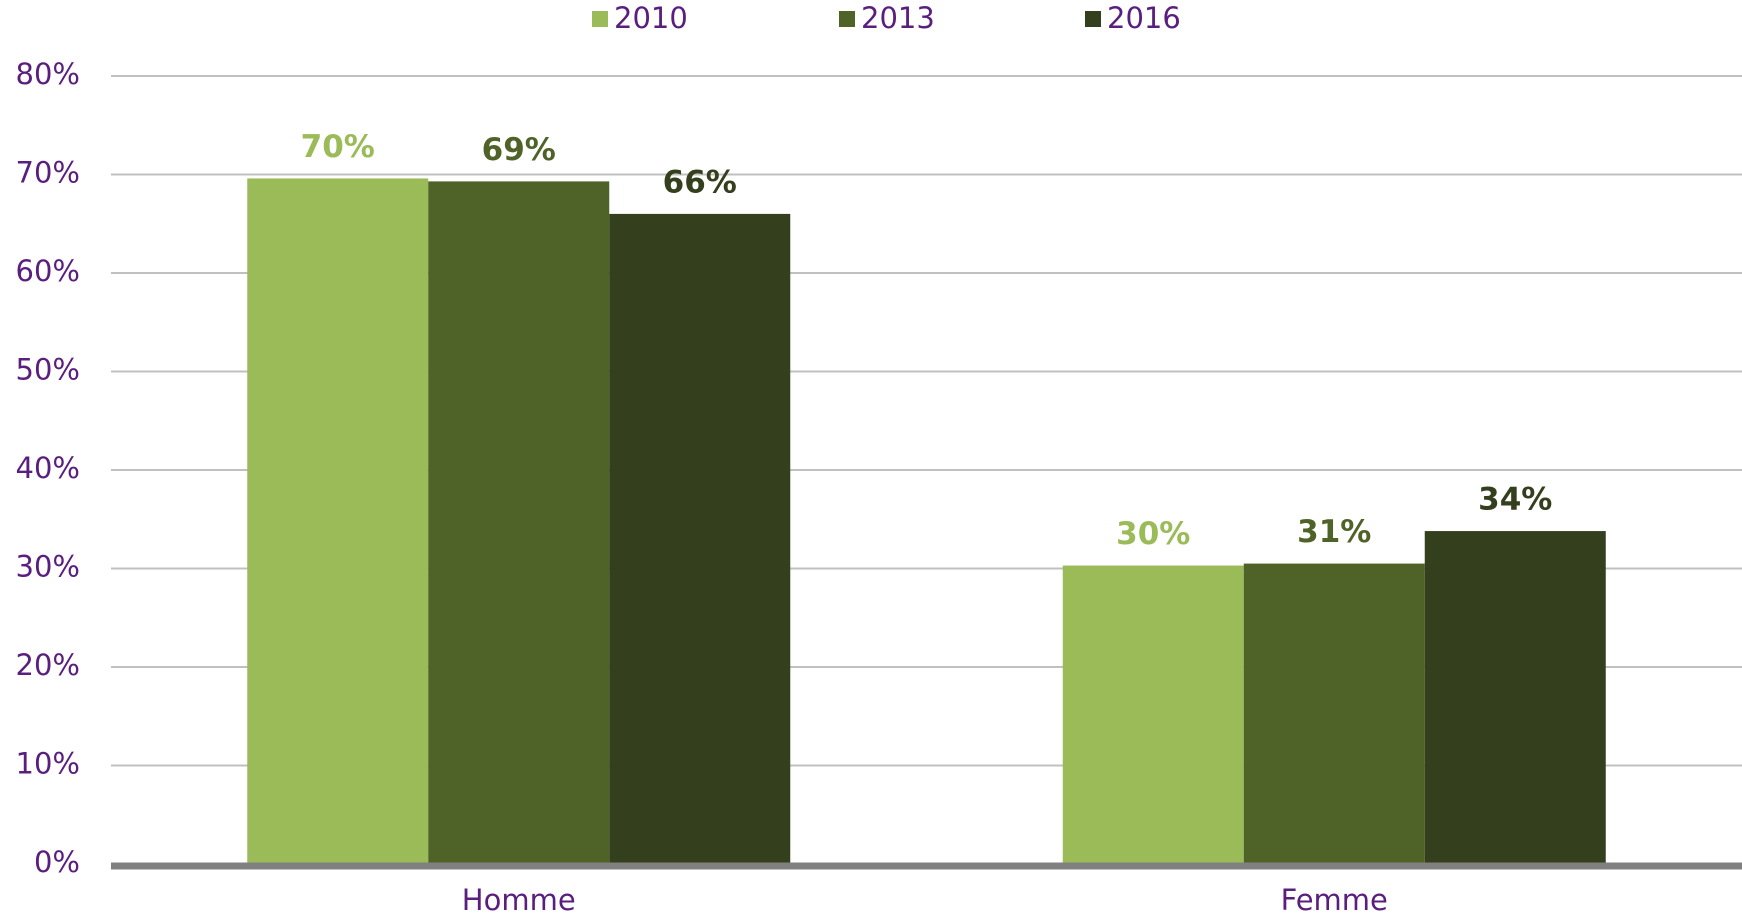  What do you see at coordinates (651, 18) in the screenshot?
I see `legend-label: 2010` at bounding box center [651, 18].